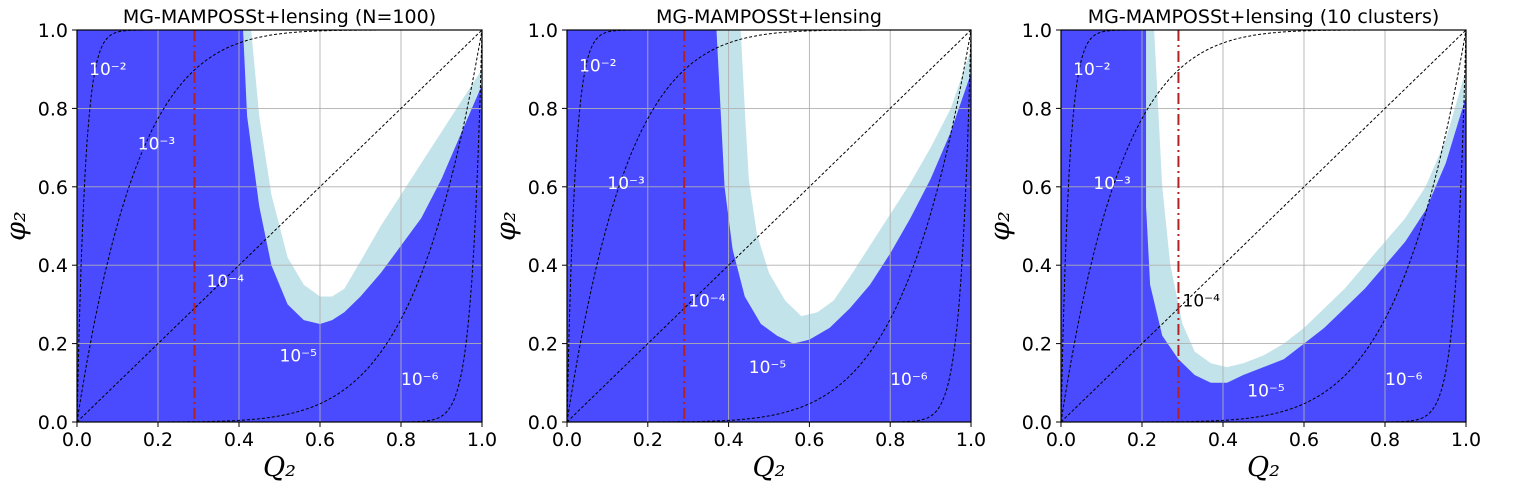 The width and height of the screenshot is (1518, 494). Describe the element at coordinates (279, 17) in the screenshot. I see `chart-title: MG-MAMPOSSt+lensing (N=100)` at that location.